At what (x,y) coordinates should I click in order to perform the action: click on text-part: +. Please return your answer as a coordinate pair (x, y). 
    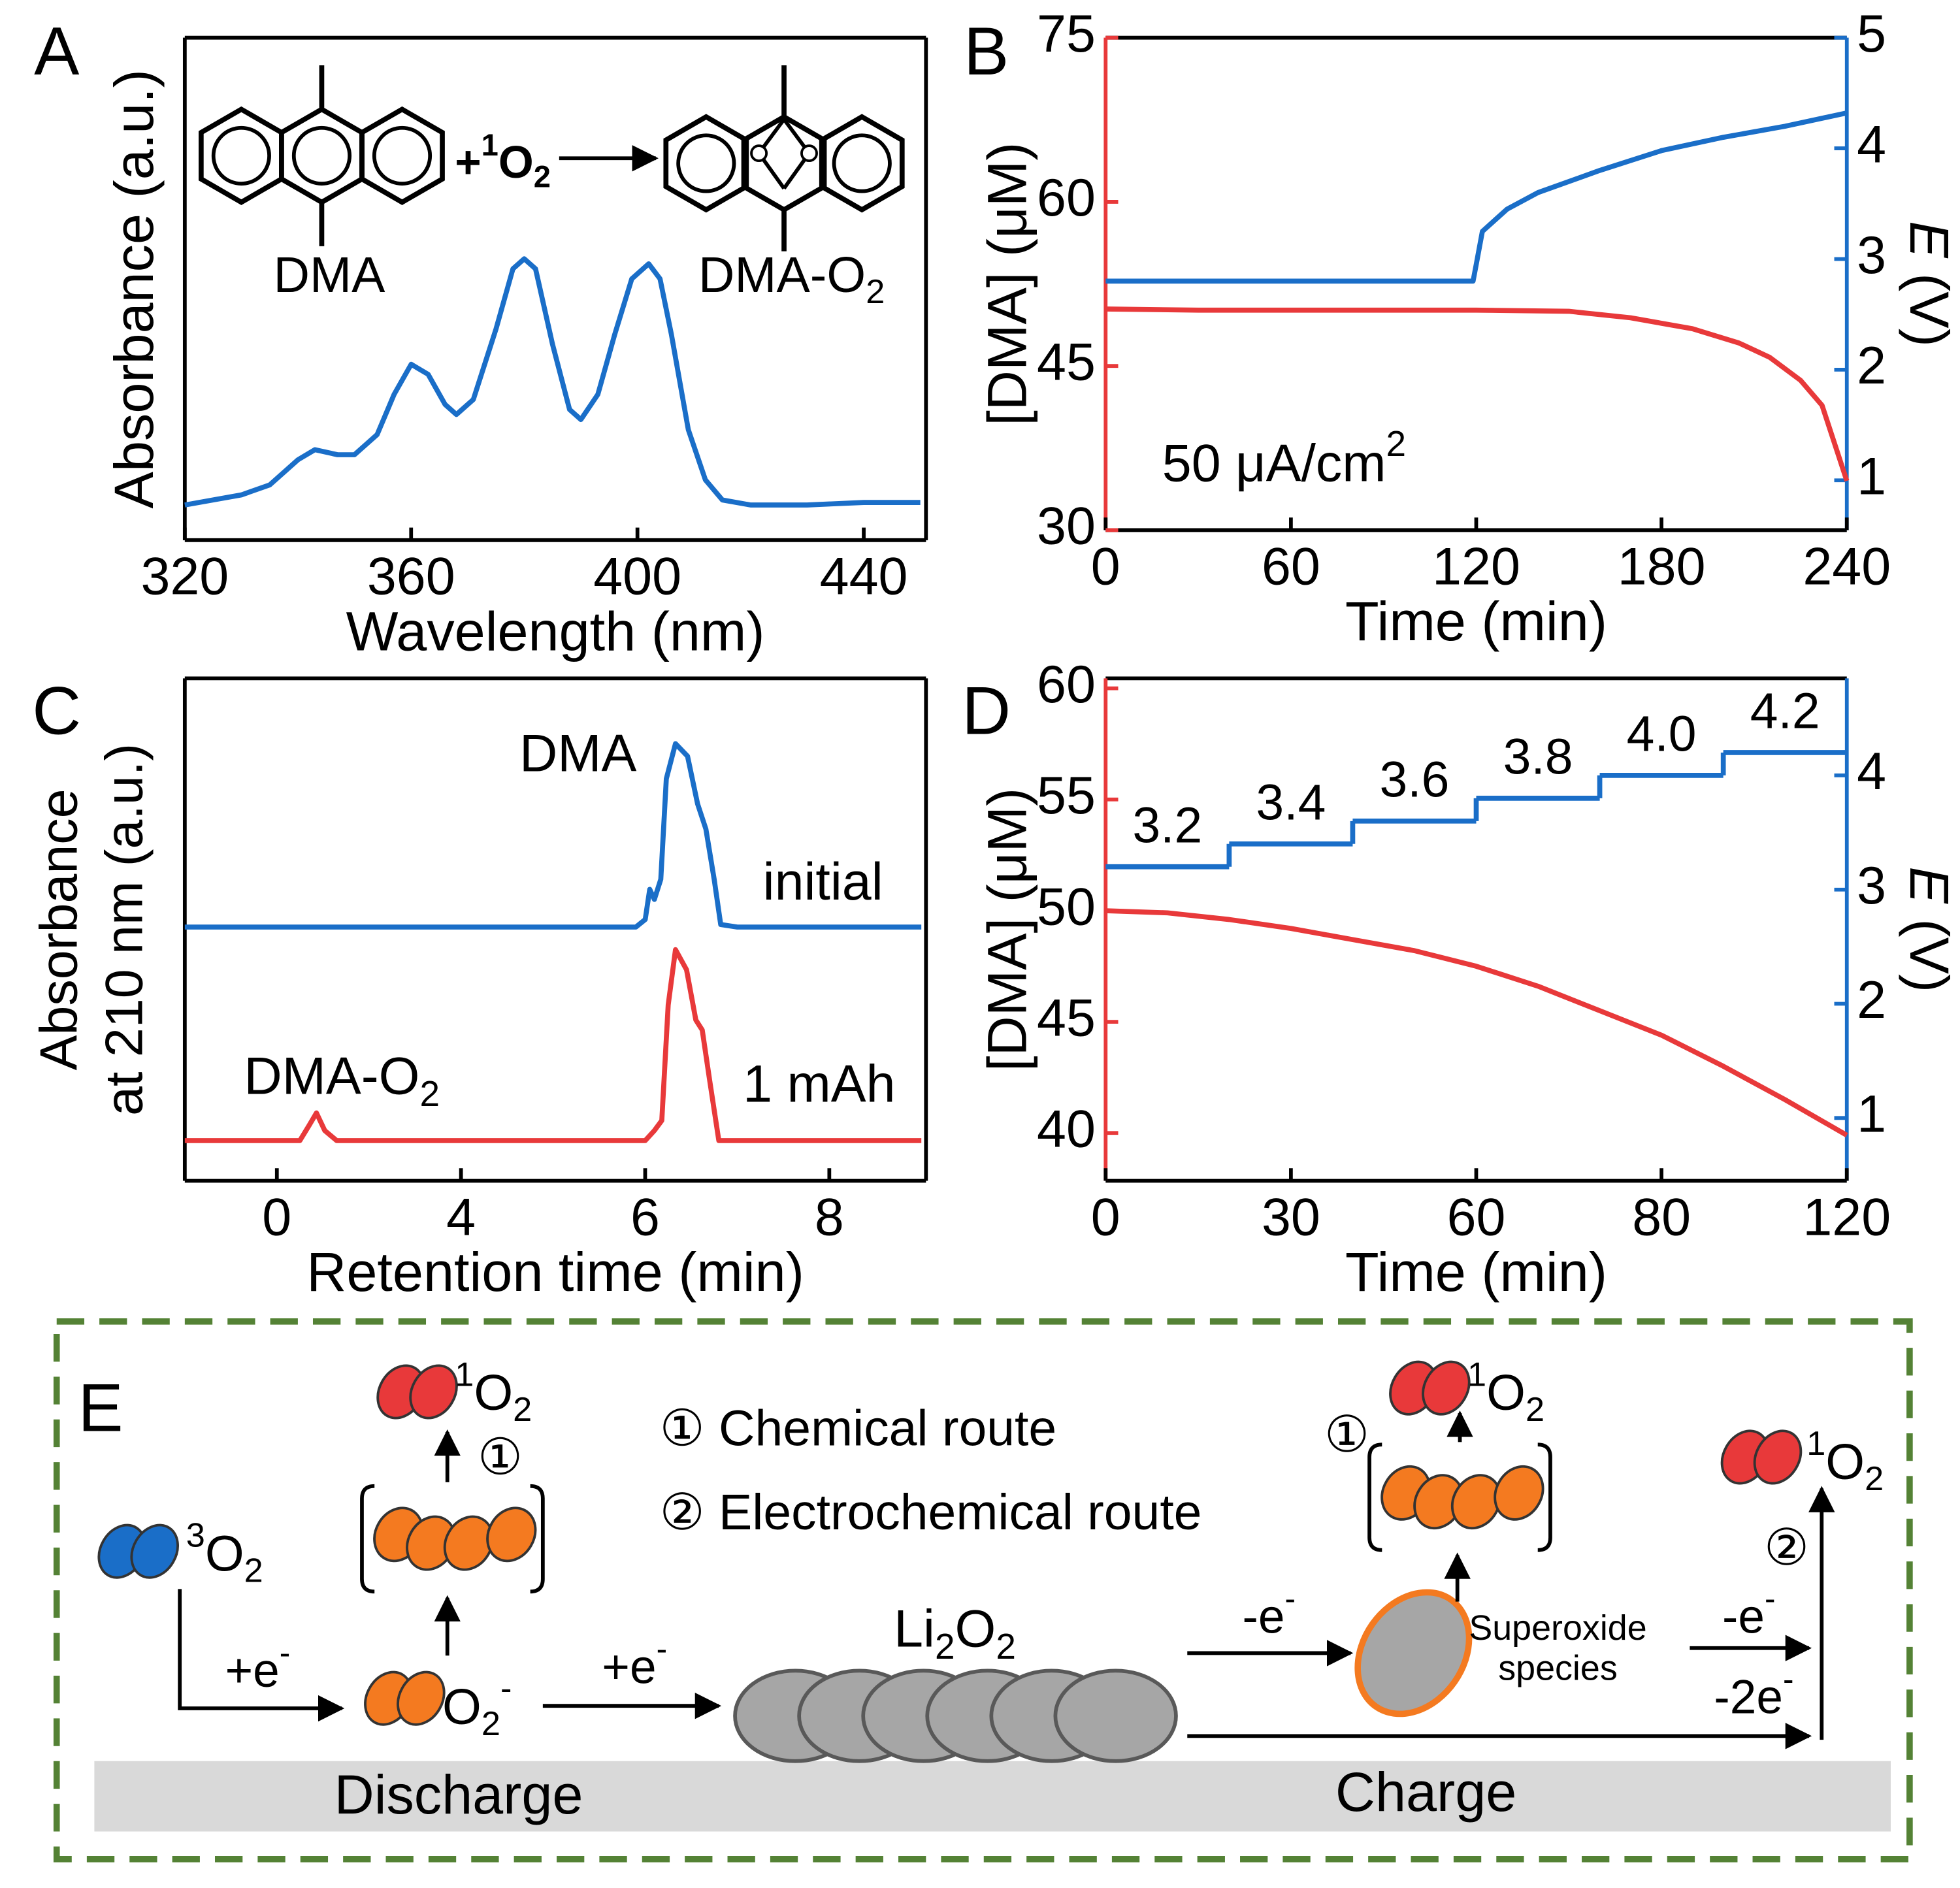
    Looking at the image, I should click on (468, 162).